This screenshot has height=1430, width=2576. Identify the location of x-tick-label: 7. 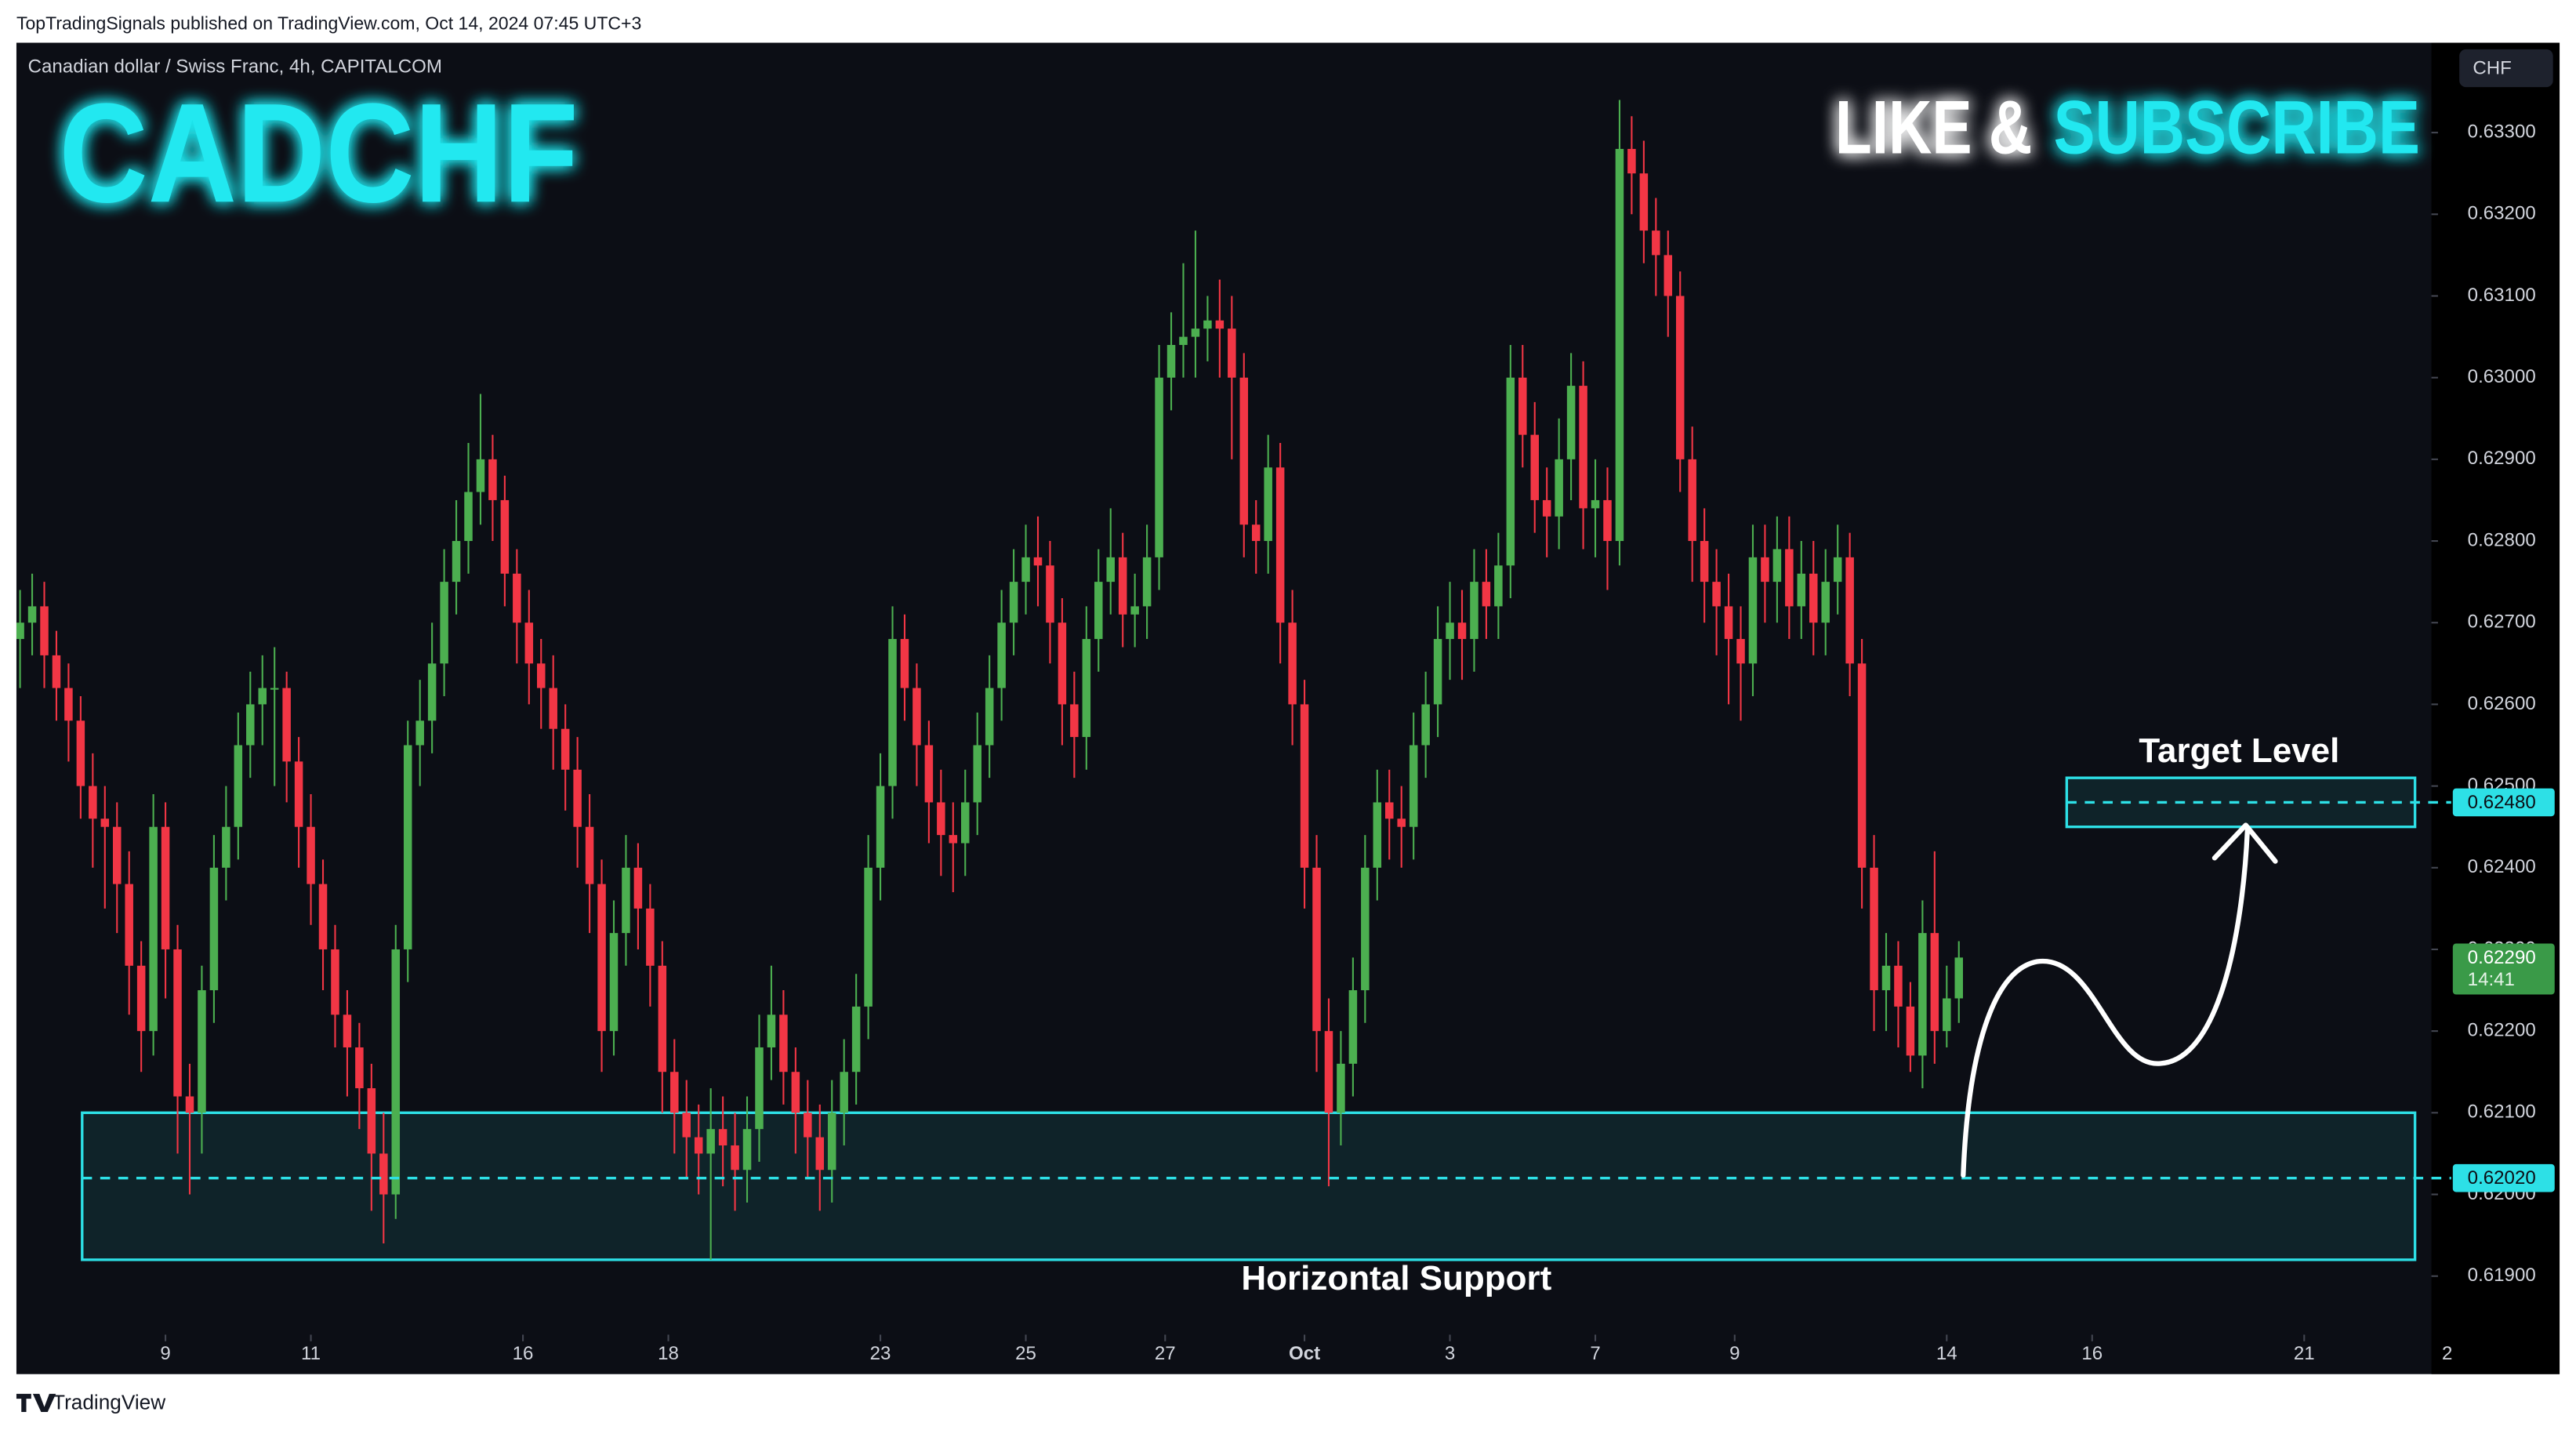
(1595, 1353).